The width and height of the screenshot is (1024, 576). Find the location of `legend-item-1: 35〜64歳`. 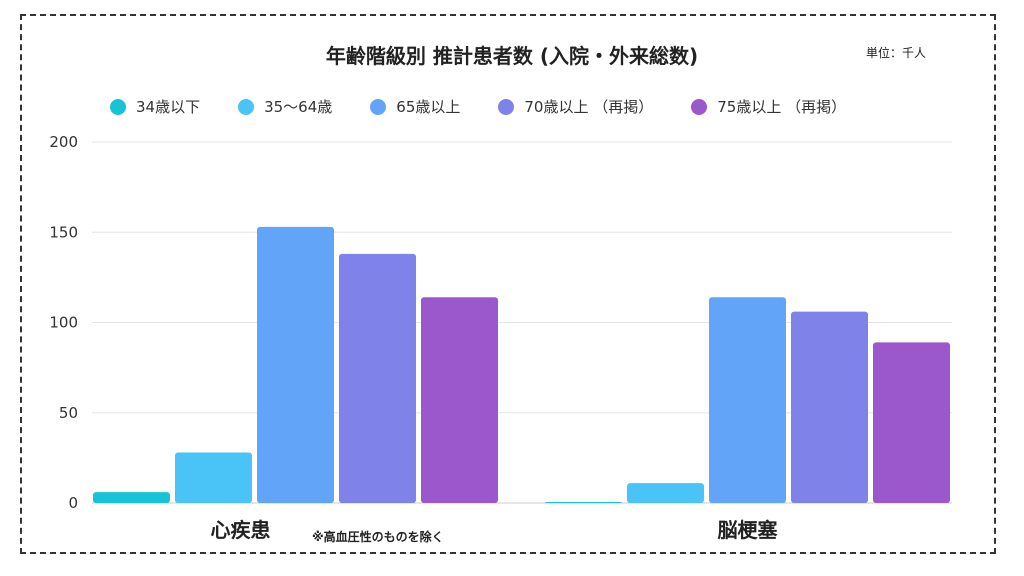

legend-item-1: 35〜64歳 is located at coordinates (285, 106).